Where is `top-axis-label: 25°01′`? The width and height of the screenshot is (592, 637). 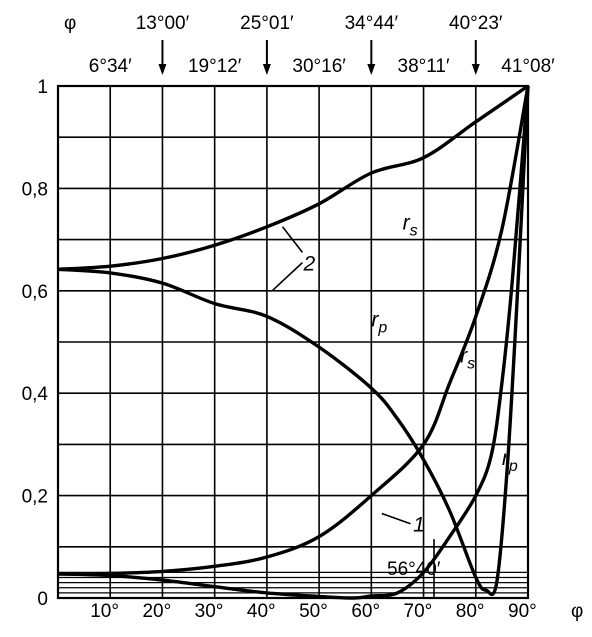 top-axis-label: 25°01′ is located at coordinates (267, 23).